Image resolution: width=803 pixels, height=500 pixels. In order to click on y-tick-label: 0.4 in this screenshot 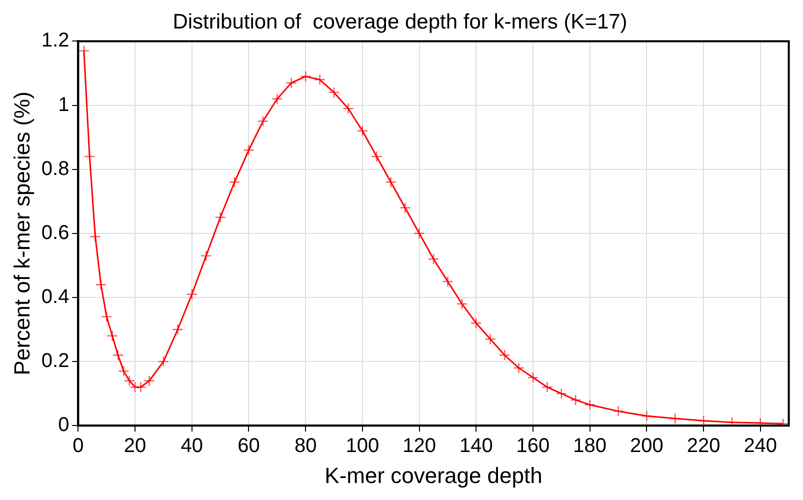, I will do `click(55, 297)`.